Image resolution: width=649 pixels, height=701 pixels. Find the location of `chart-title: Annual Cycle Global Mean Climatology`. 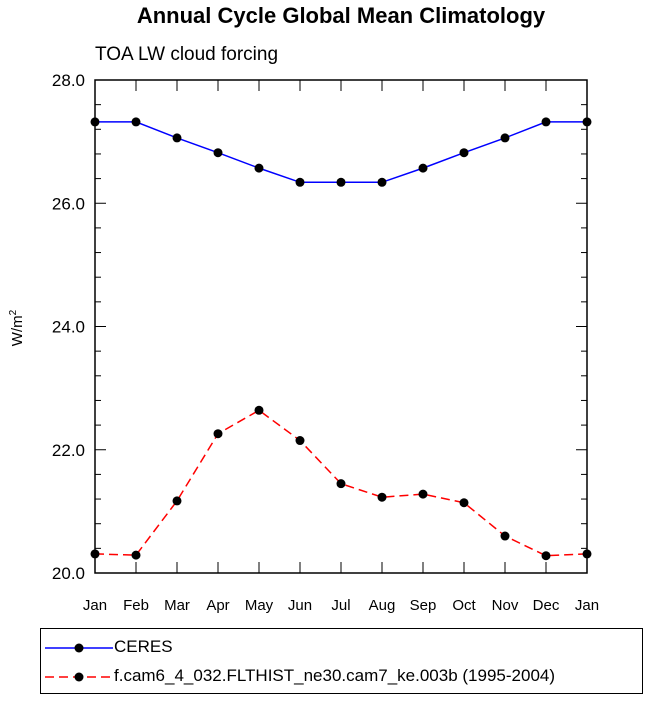

chart-title: Annual Cycle Global Mean Climatology is located at coordinates (341, 15).